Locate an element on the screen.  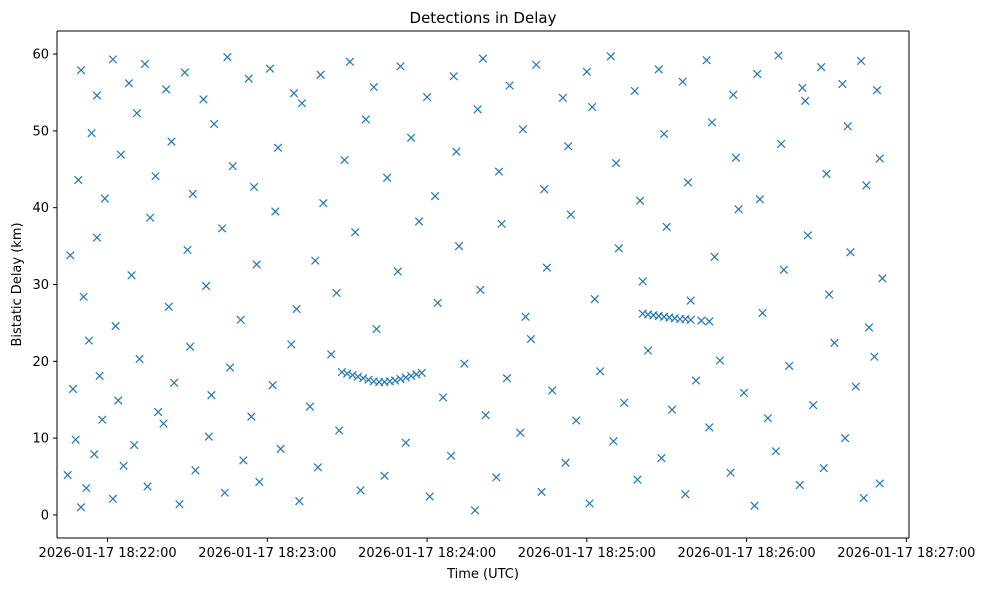
y-tick-label-6: 60 is located at coordinates (40, 55).